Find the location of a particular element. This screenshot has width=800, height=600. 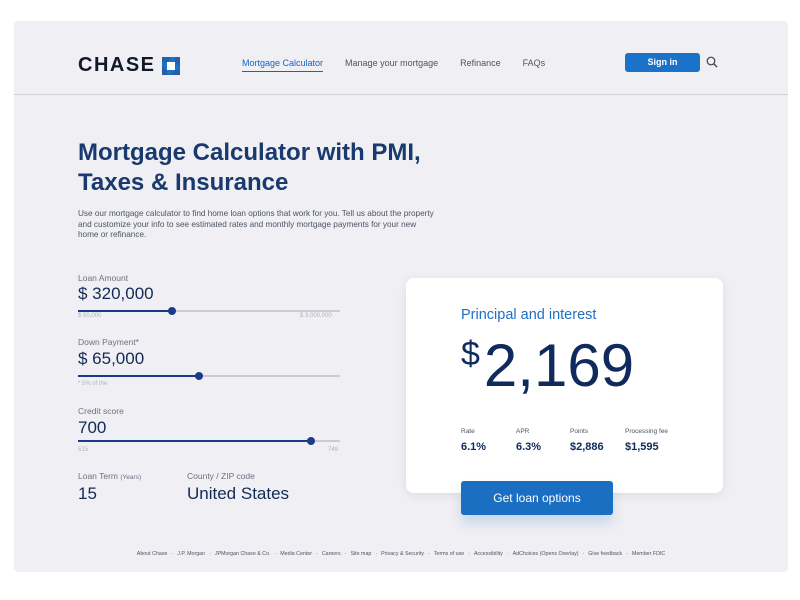

apr-label: APR is located at coordinates (523, 431).